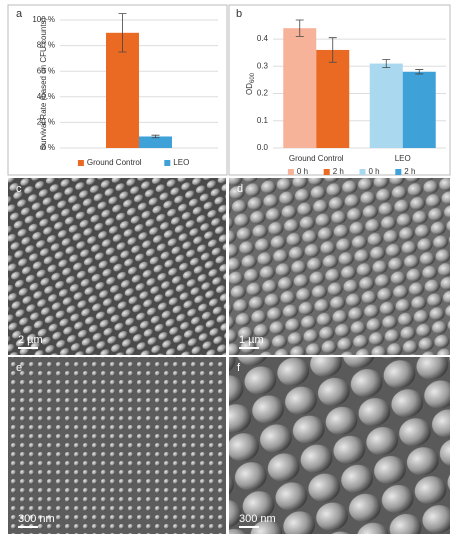  Describe the element at coordinates (46, 45) in the screenshot. I see `y-tick-label: 80 %` at that location.